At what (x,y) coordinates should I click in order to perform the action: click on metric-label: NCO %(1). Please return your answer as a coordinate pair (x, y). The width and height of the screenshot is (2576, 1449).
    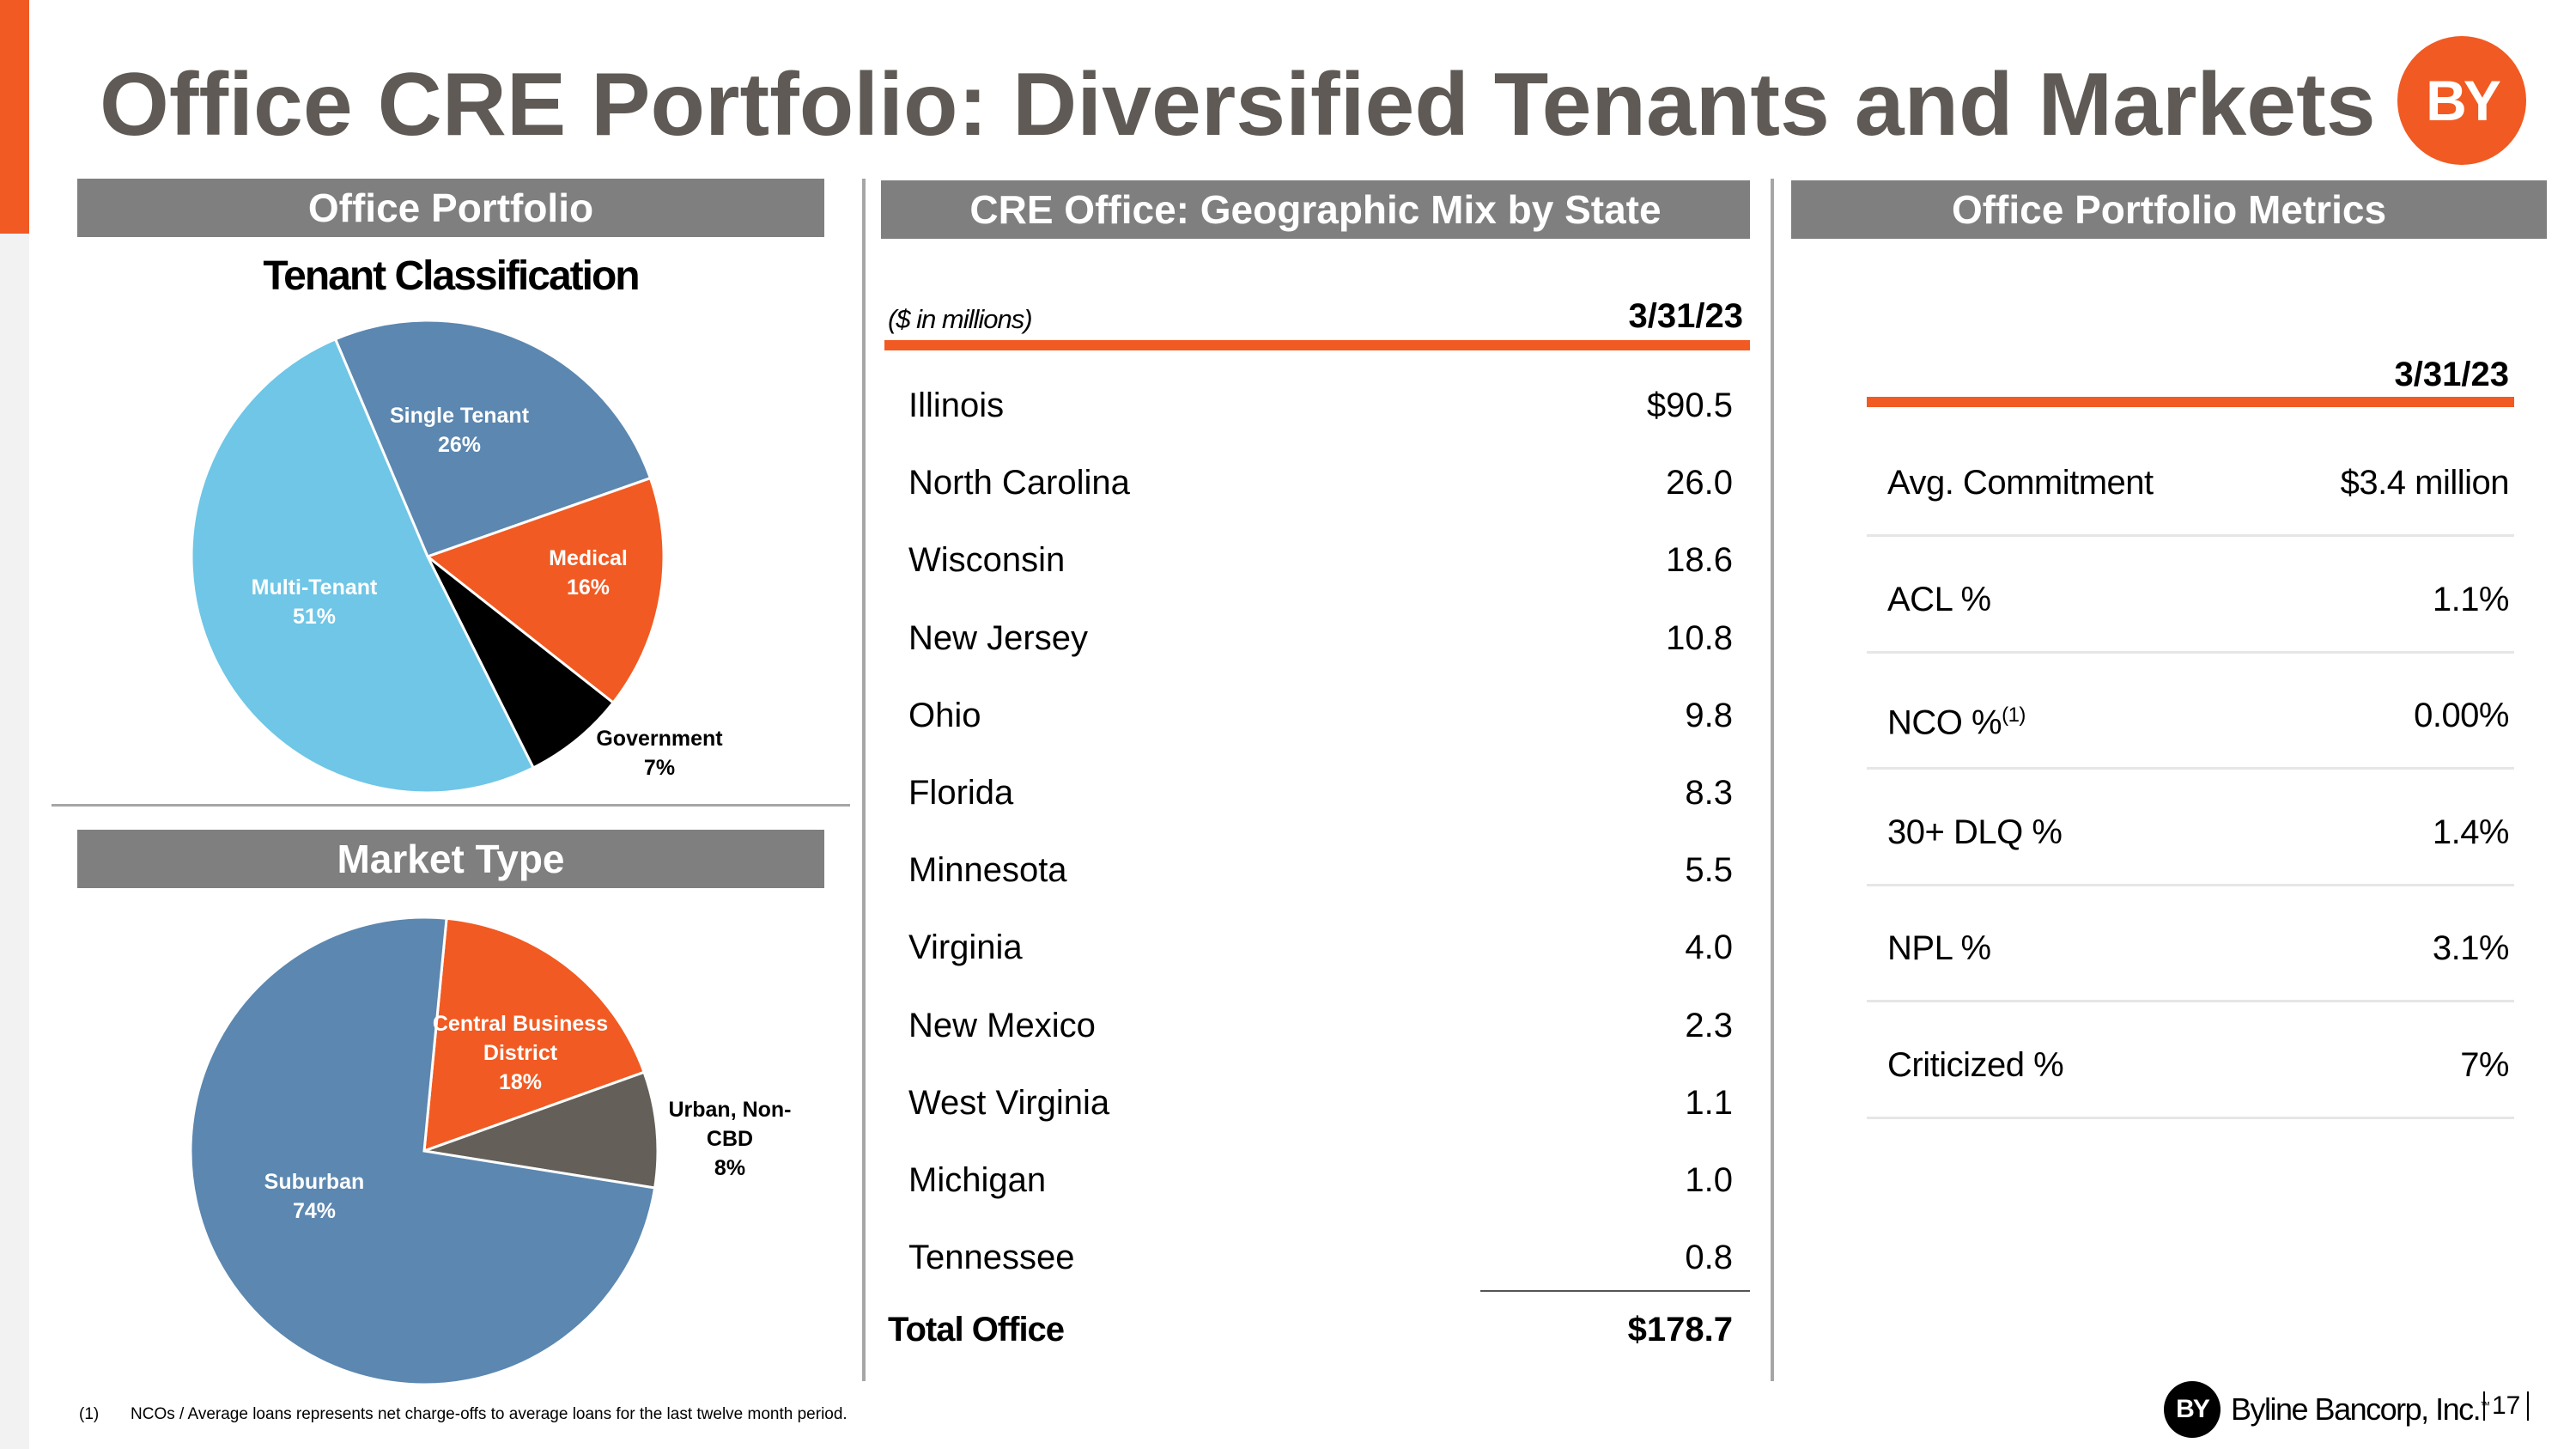
    Looking at the image, I should click on (1956, 719).